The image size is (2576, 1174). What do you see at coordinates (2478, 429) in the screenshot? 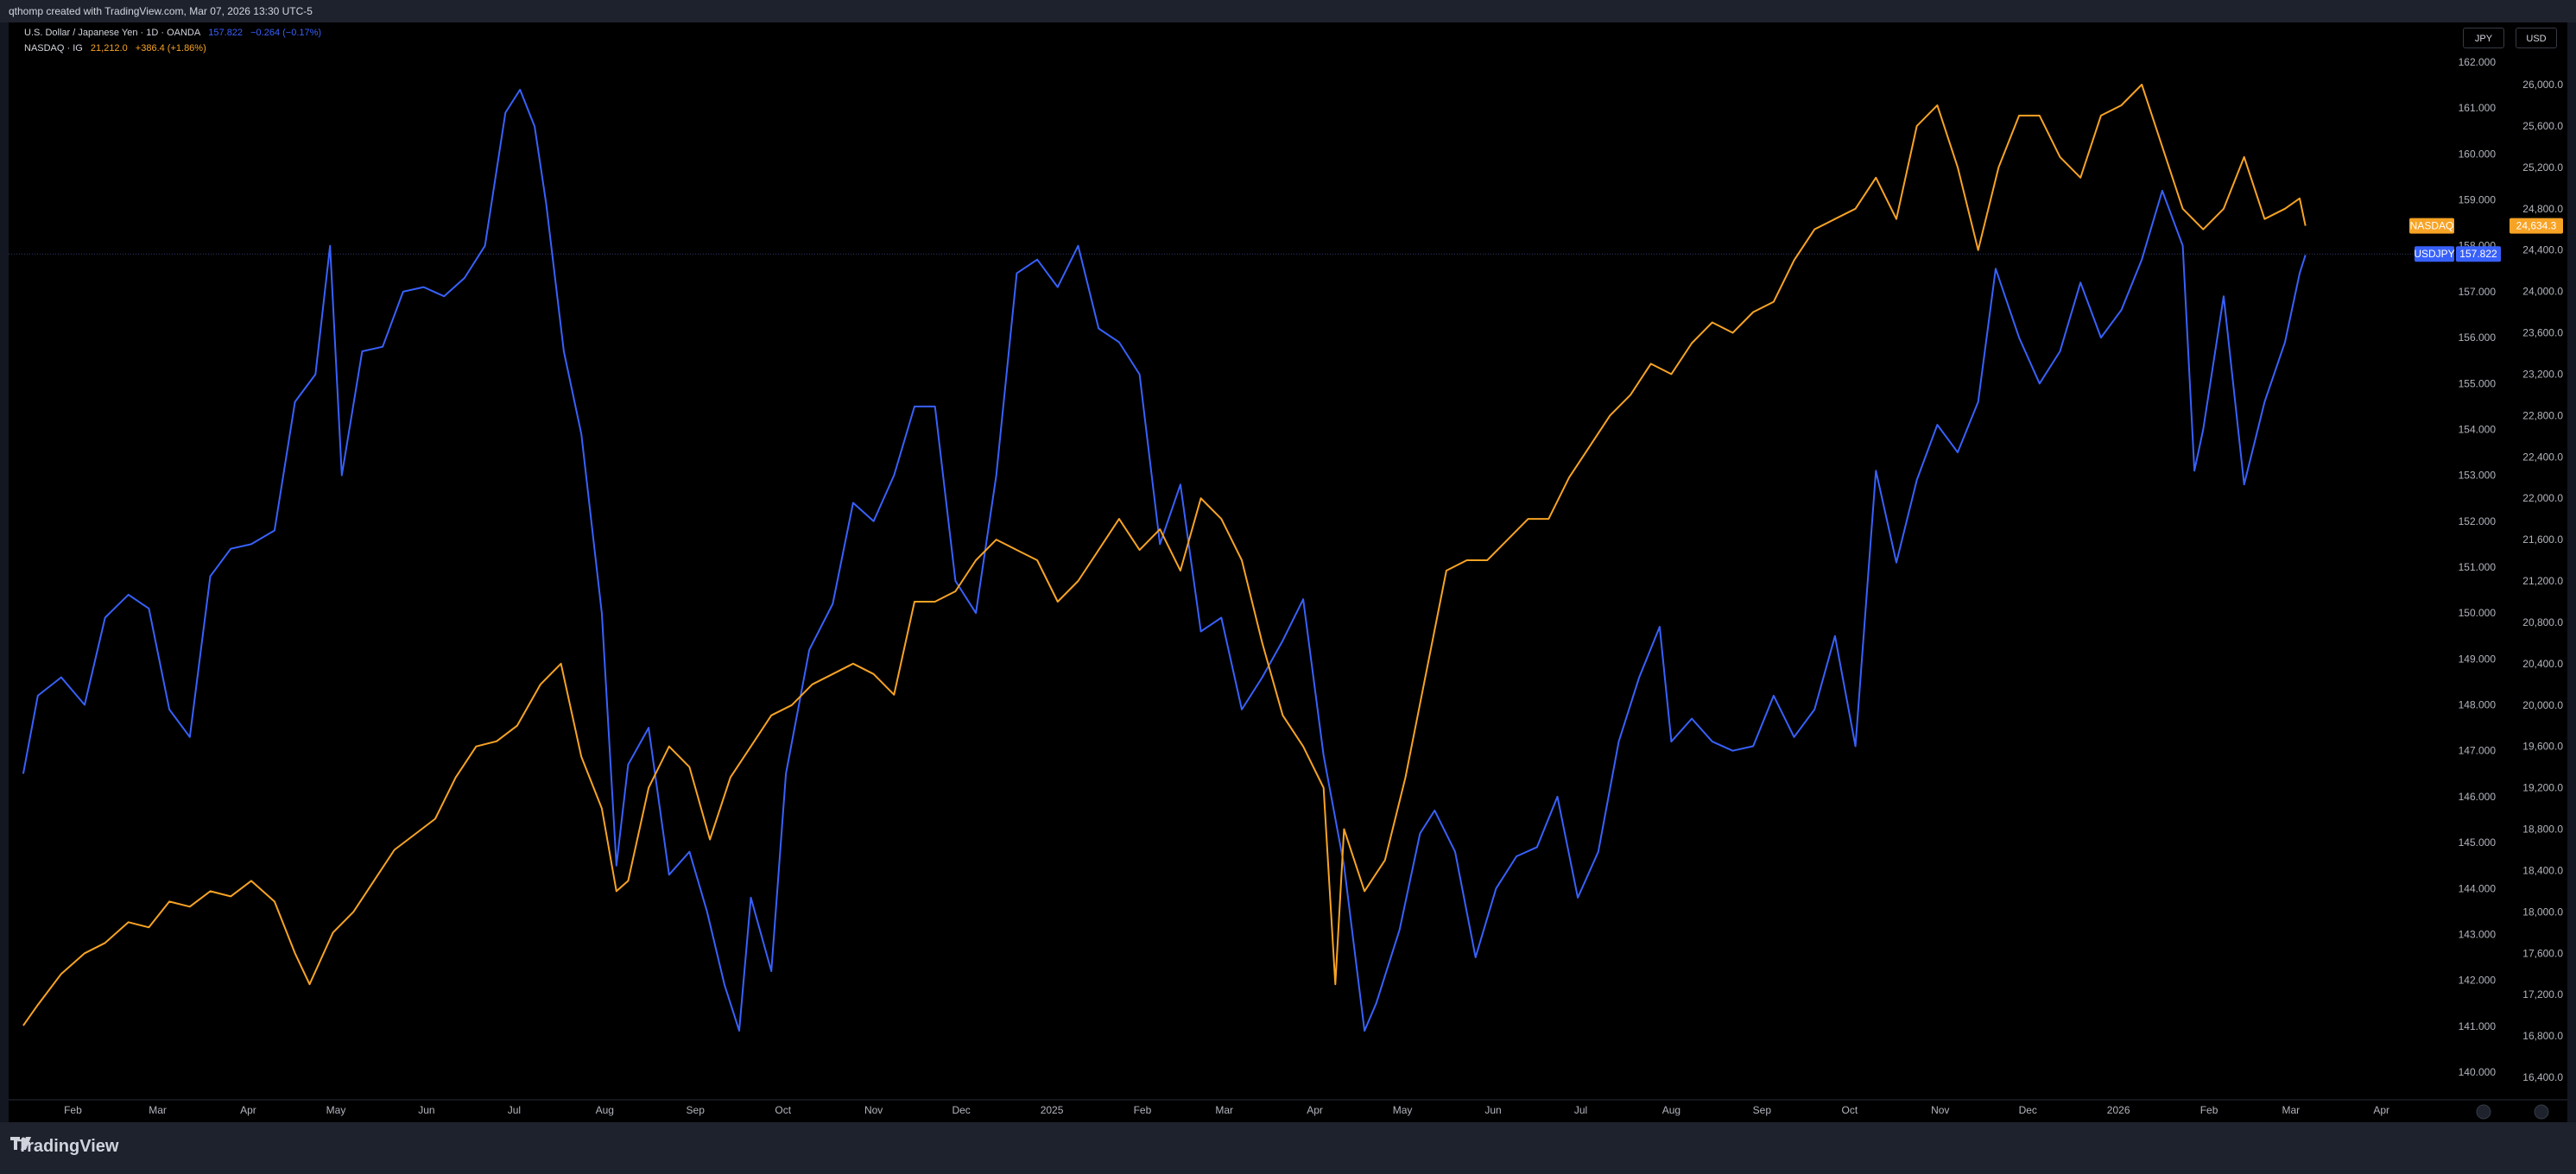
I see `y-tick-label-jpy: 154.000` at bounding box center [2478, 429].